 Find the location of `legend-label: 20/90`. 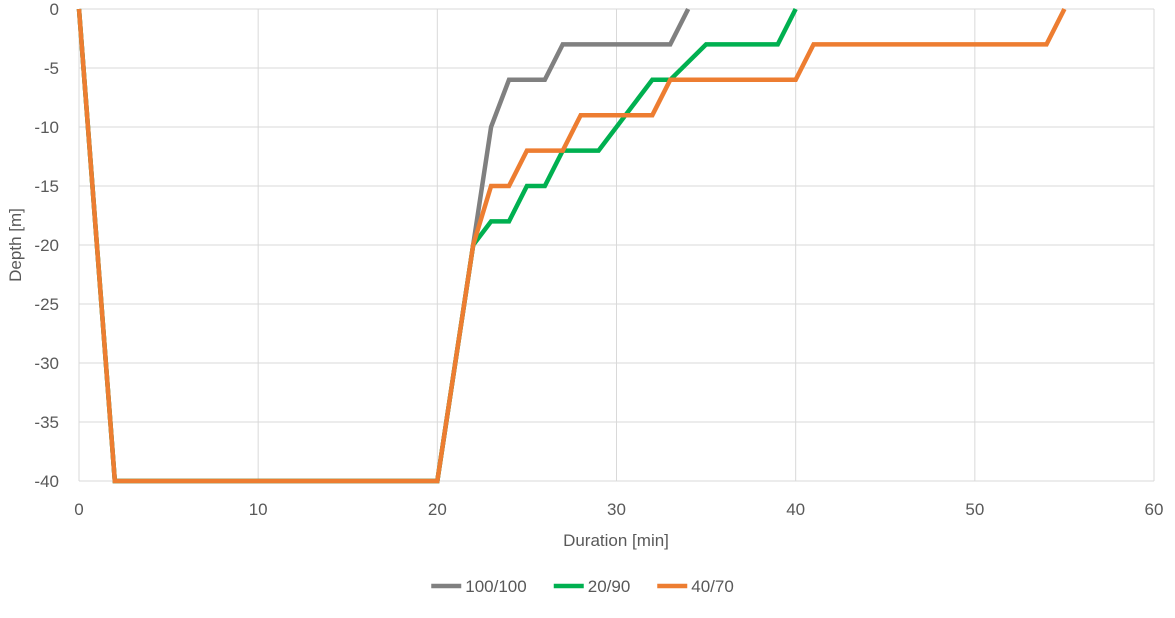

legend-label: 20/90 is located at coordinates (609, 586).